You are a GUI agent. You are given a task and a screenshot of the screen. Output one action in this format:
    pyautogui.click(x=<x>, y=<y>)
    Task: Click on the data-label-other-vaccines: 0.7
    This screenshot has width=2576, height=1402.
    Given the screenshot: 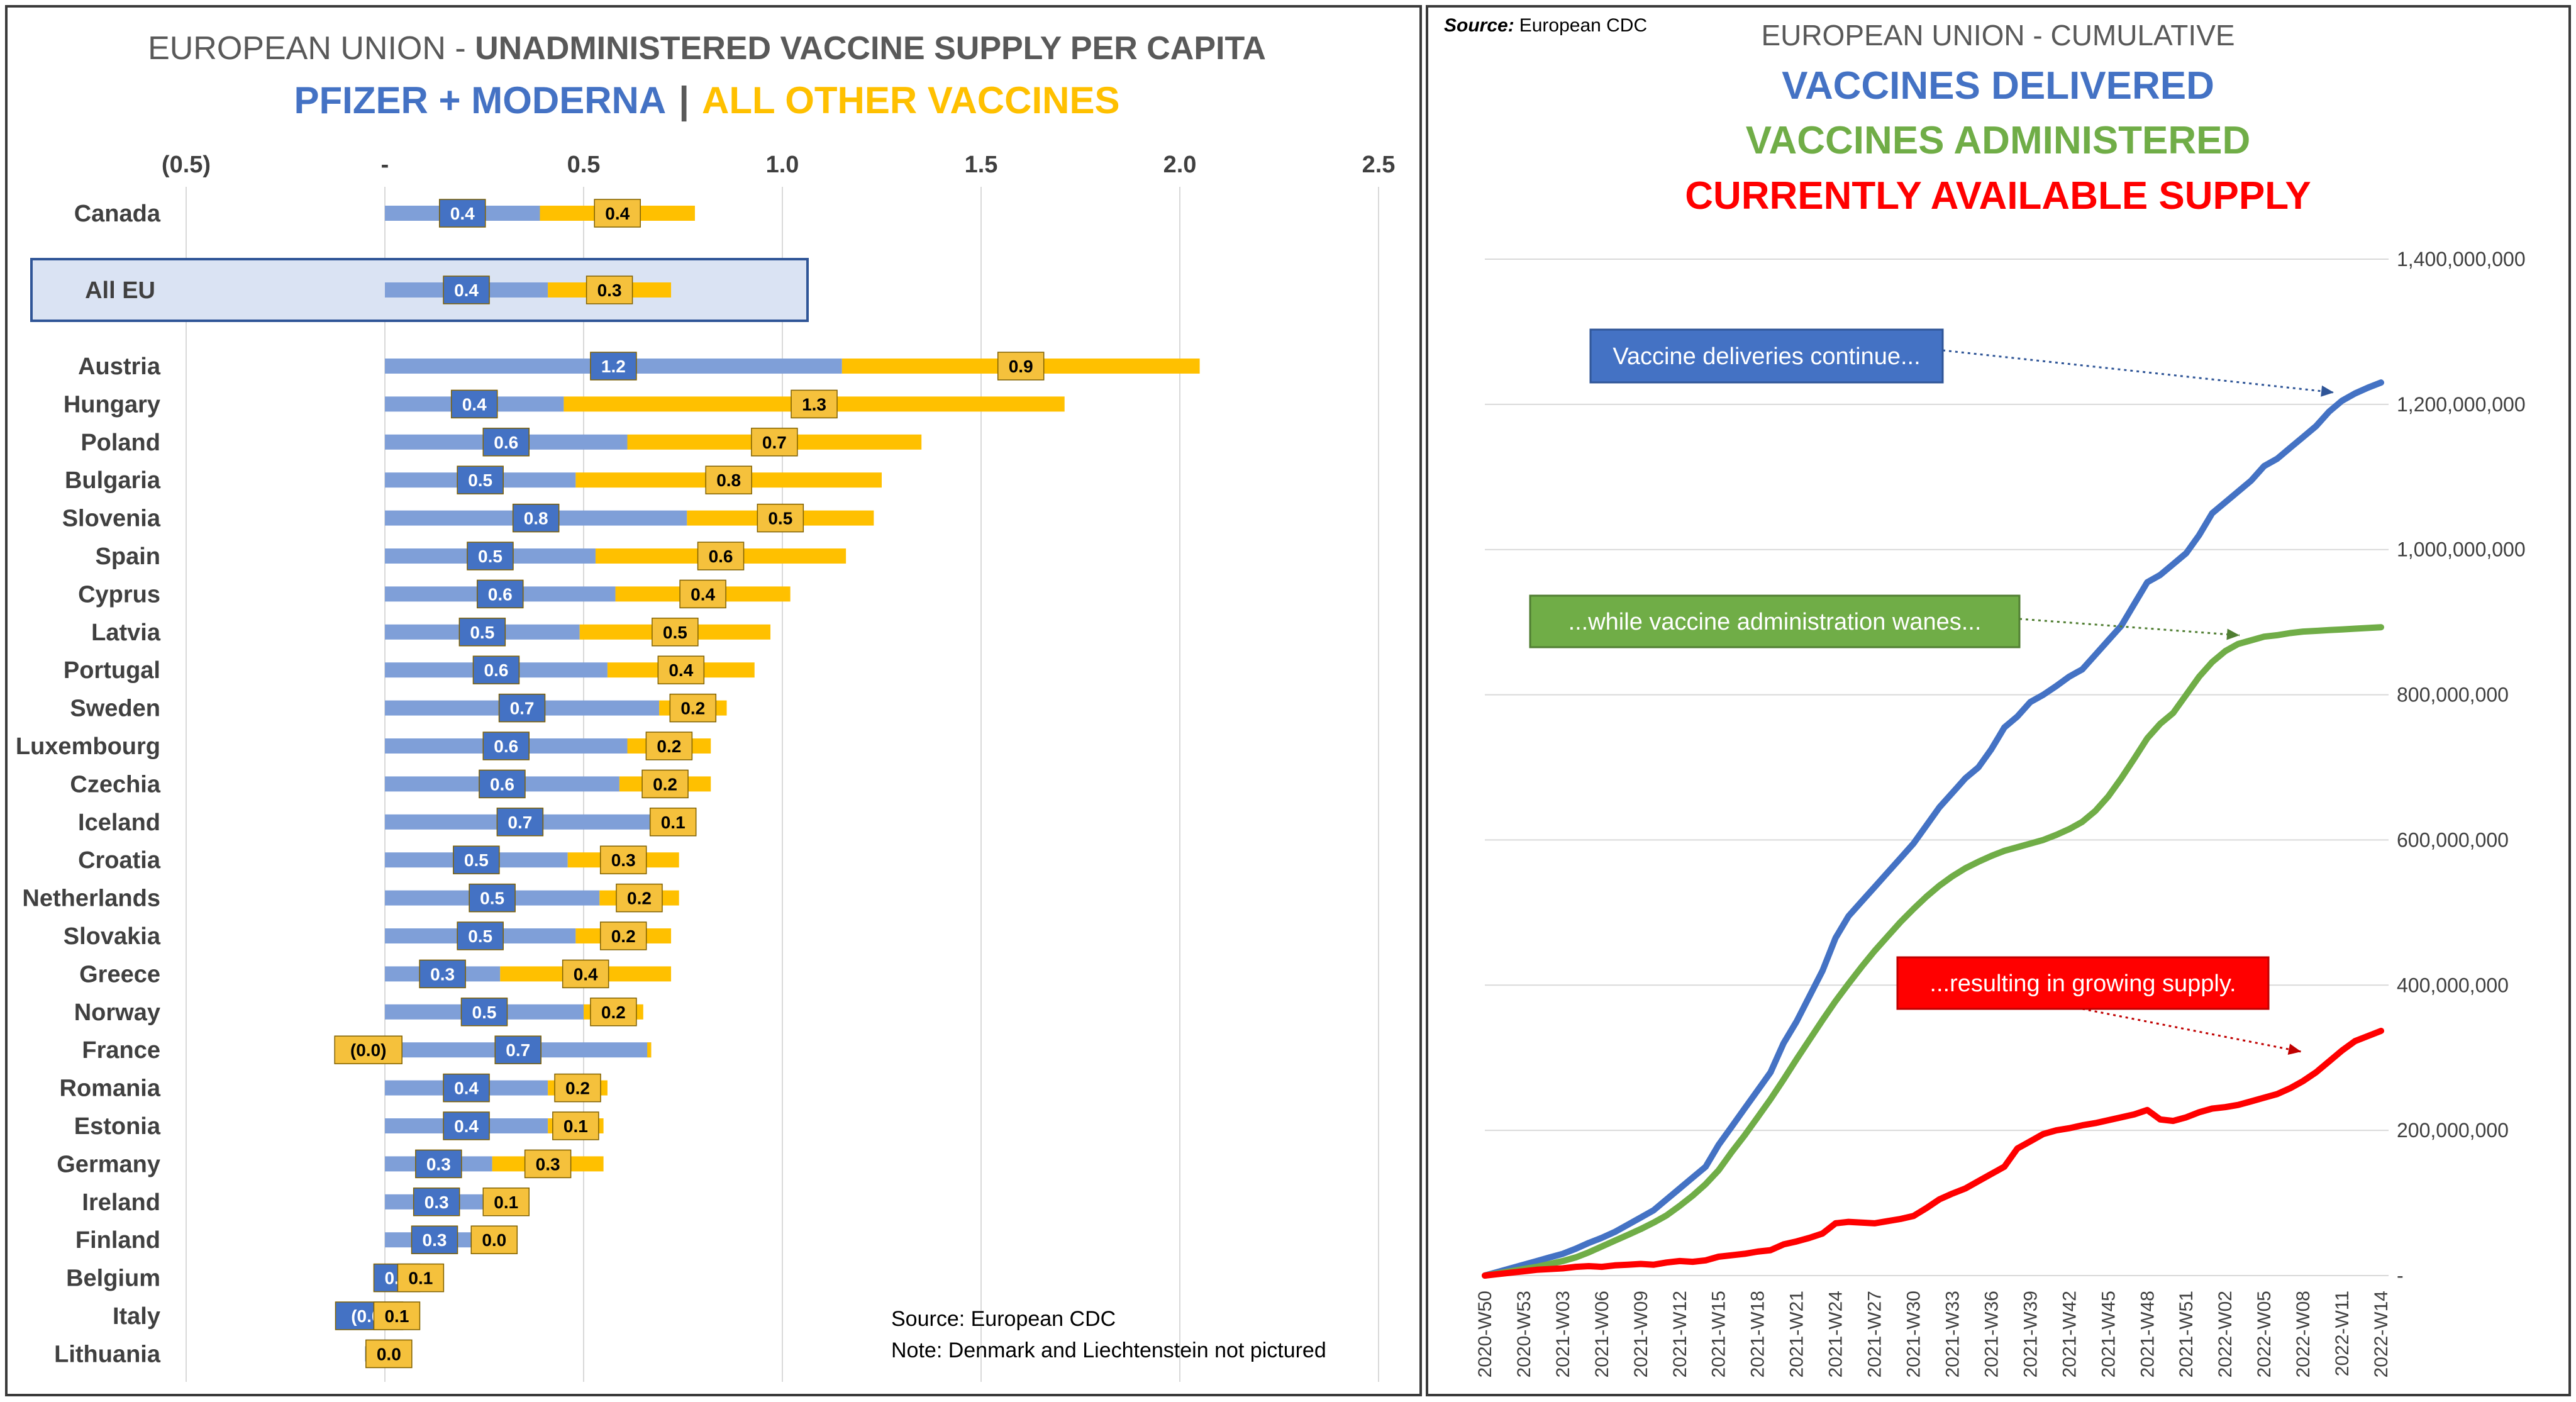 What is the action you would take?
    pyautogui.click(x=774, y=442)
    